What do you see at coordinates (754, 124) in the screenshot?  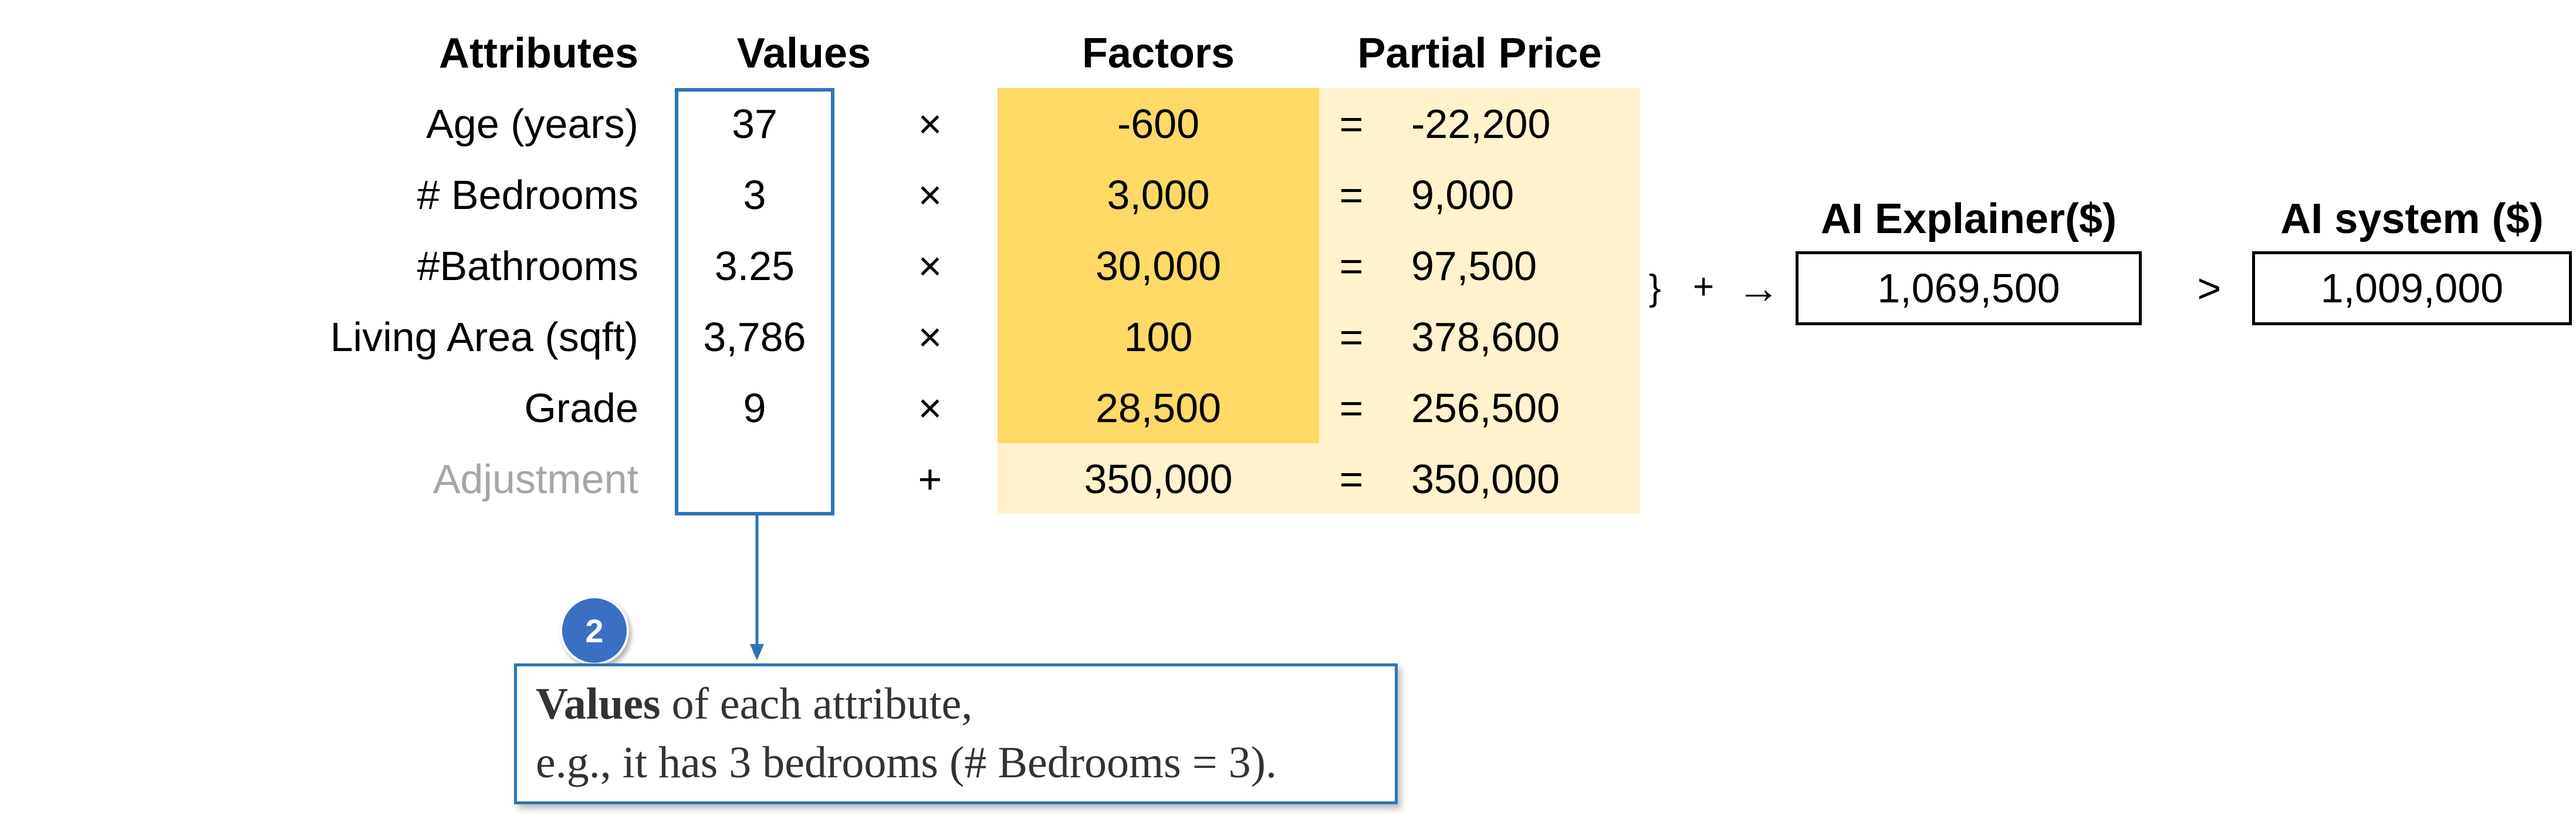 I see `attribute-value: 37` at bounding box center [754, 124].